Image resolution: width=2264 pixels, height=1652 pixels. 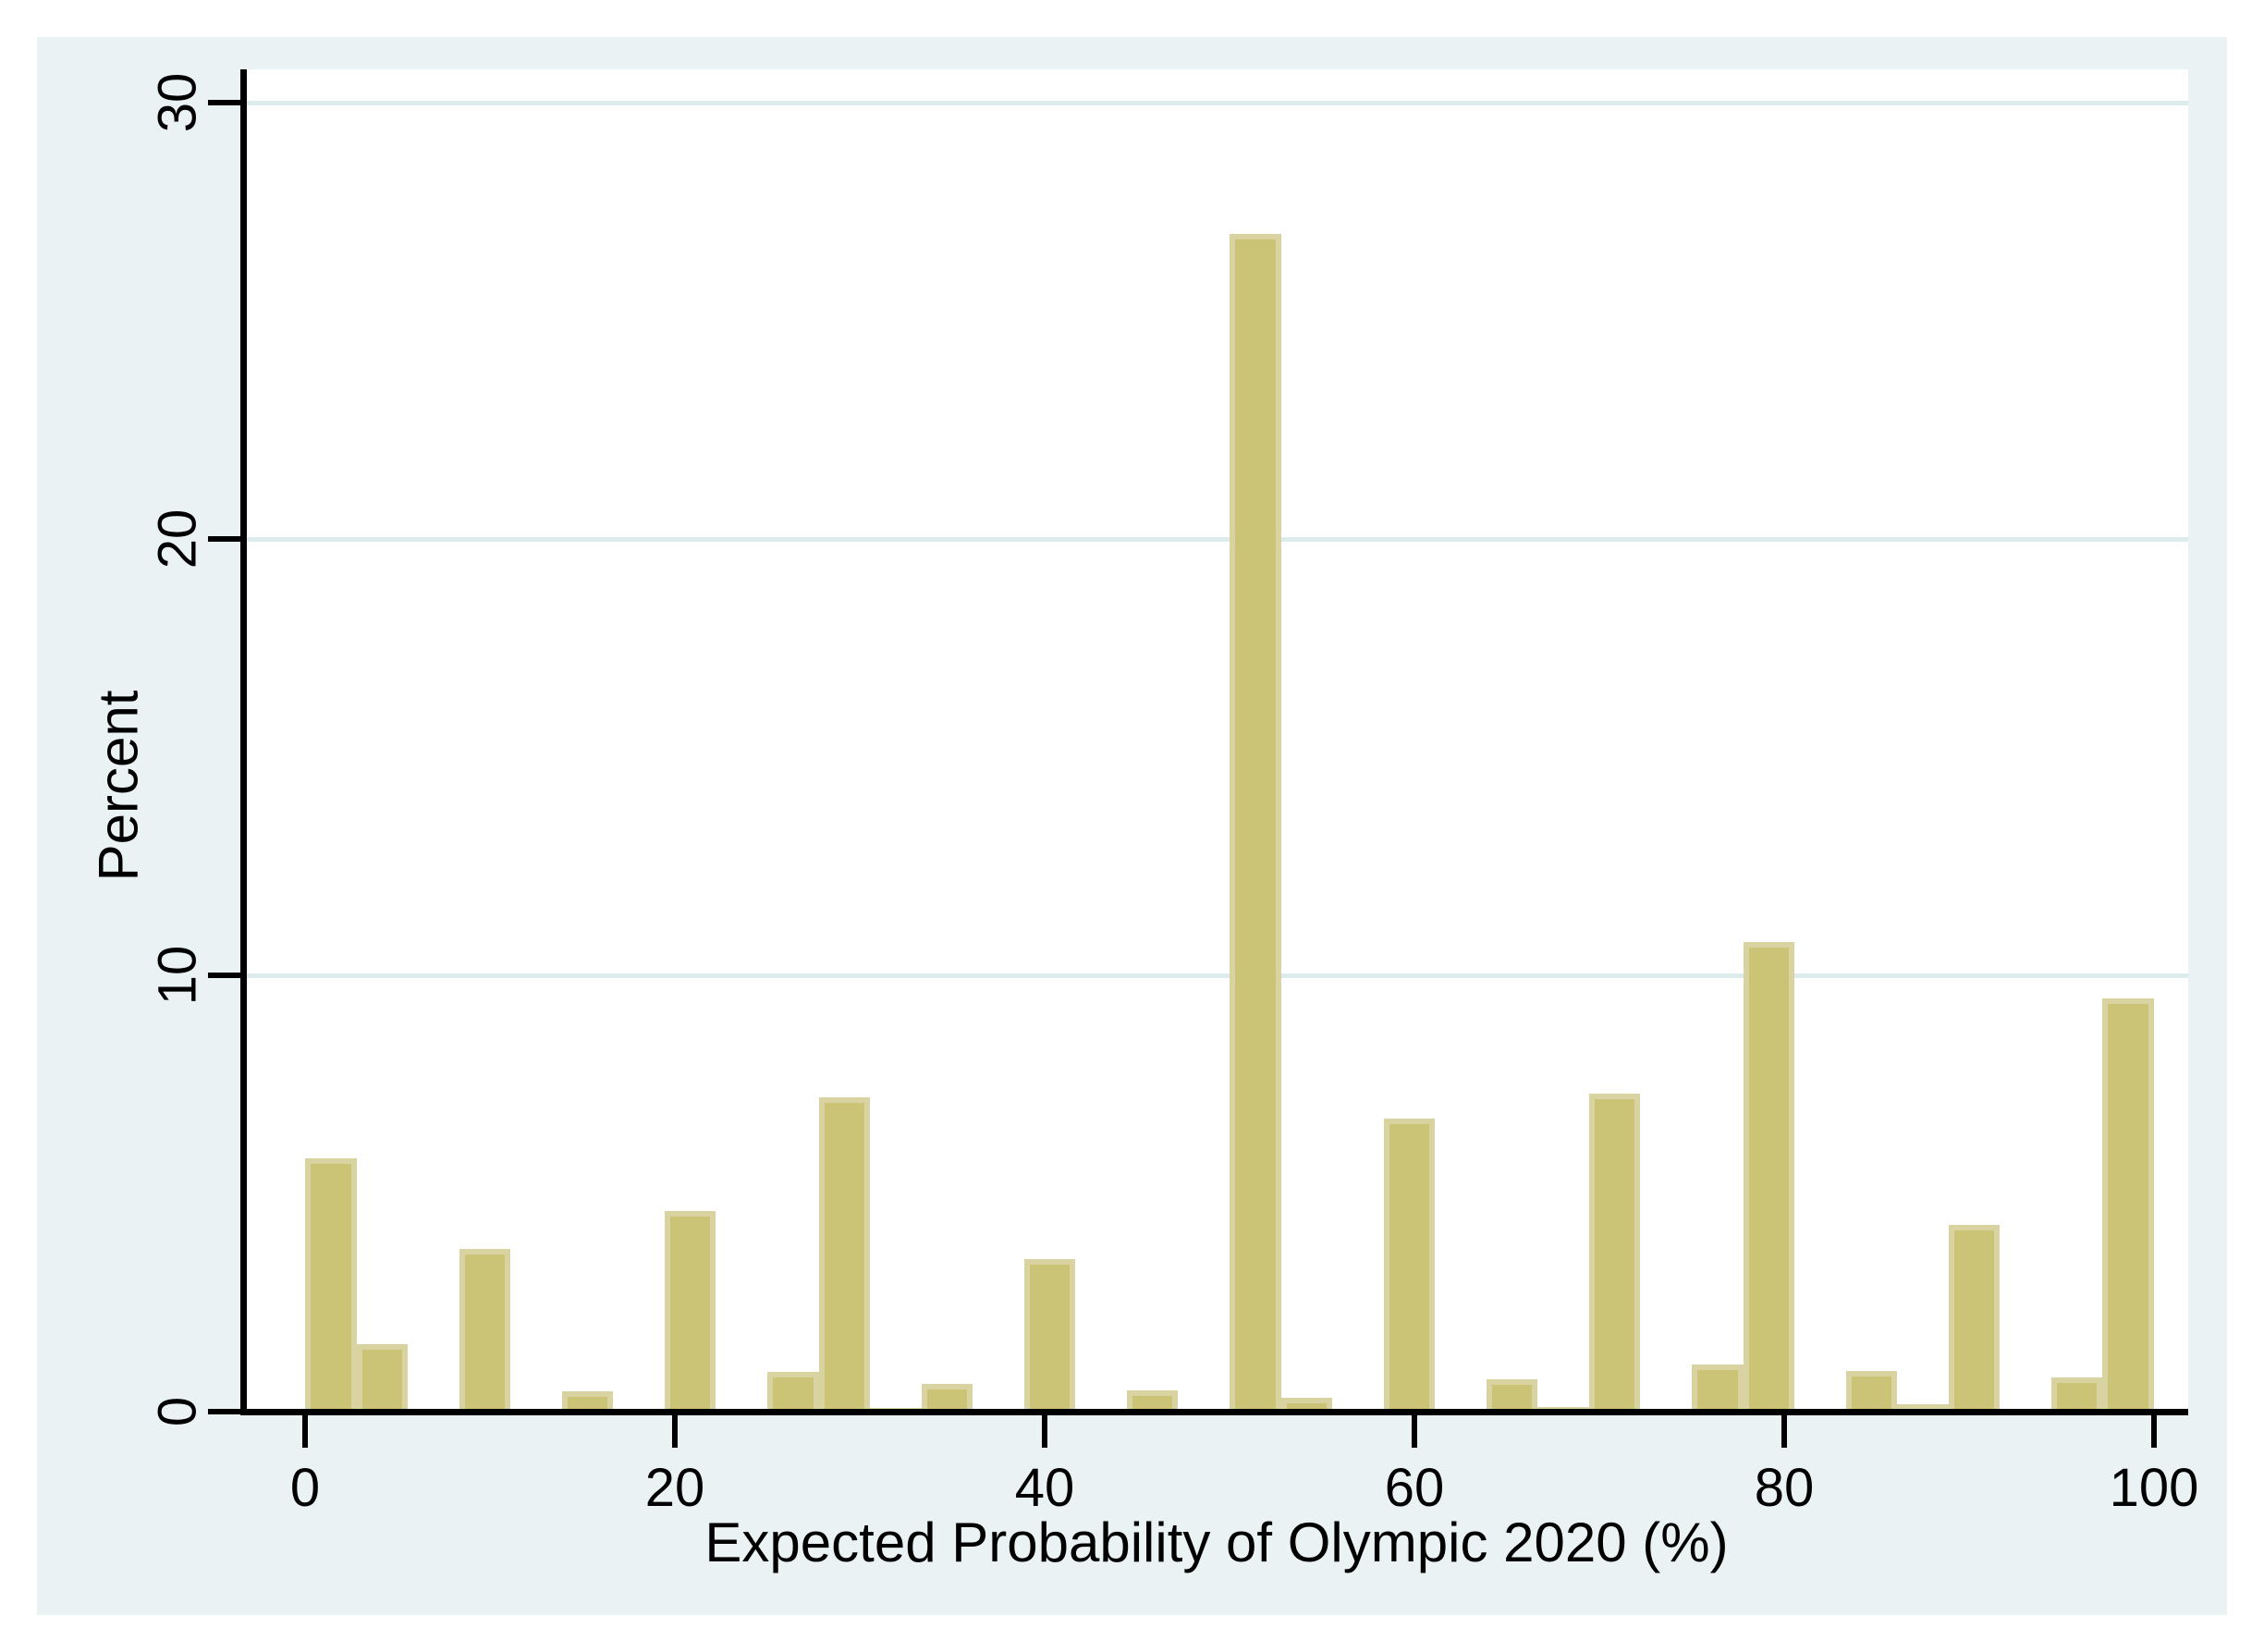 What do you see at coordinates (674, 1488) in the screenshot?
I see `x-tick-label-20: 20` at bounding box center [674, 1488].